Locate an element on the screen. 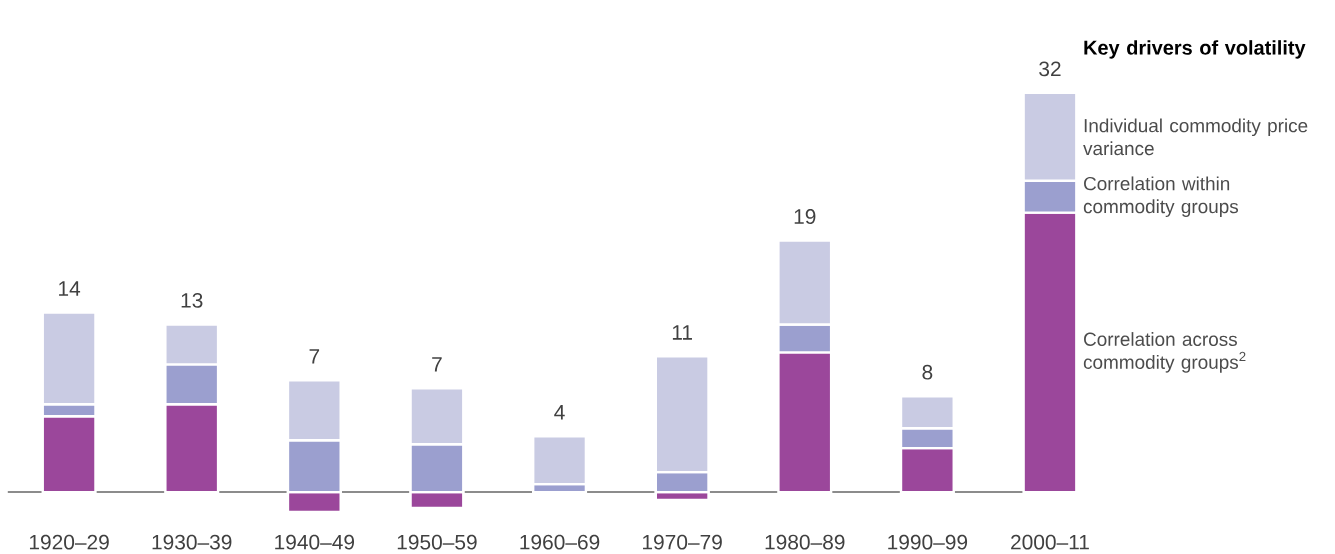  x-tick-label: 1970–79 is located at coordinates (682, 542).